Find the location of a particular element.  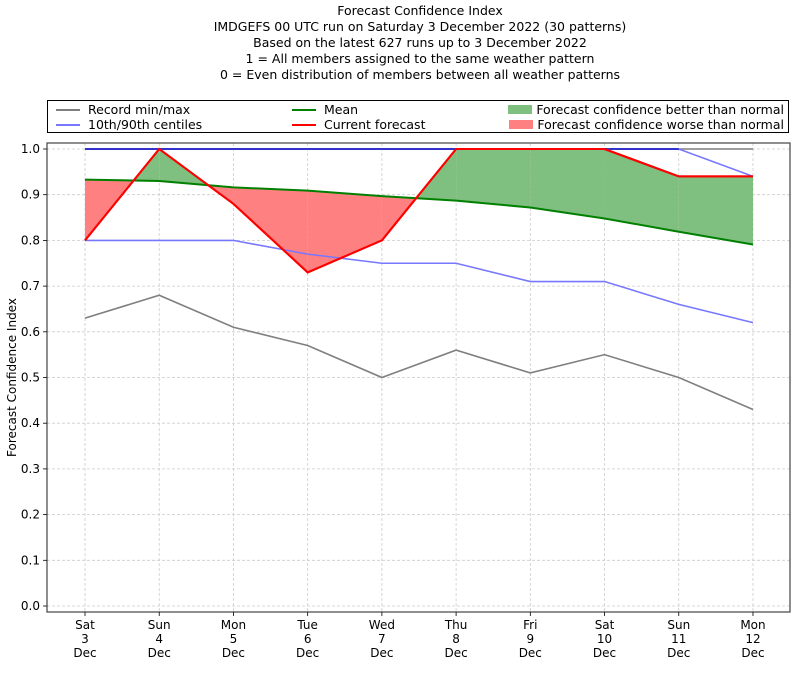

y-tick-label: 0.0 is located at coordinates (30, 606).